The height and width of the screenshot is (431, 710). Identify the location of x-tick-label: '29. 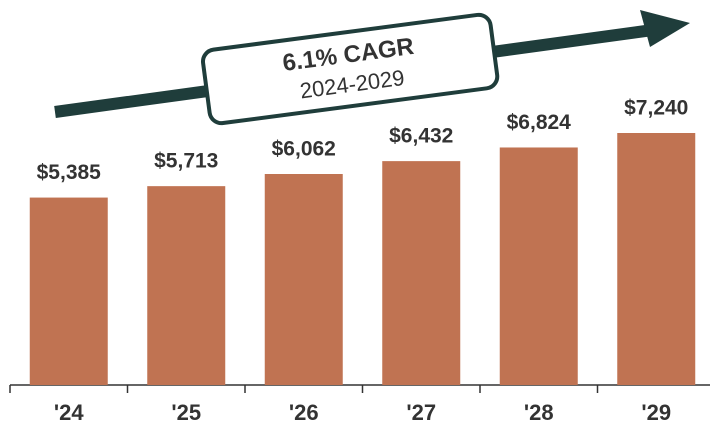
(656, 412).